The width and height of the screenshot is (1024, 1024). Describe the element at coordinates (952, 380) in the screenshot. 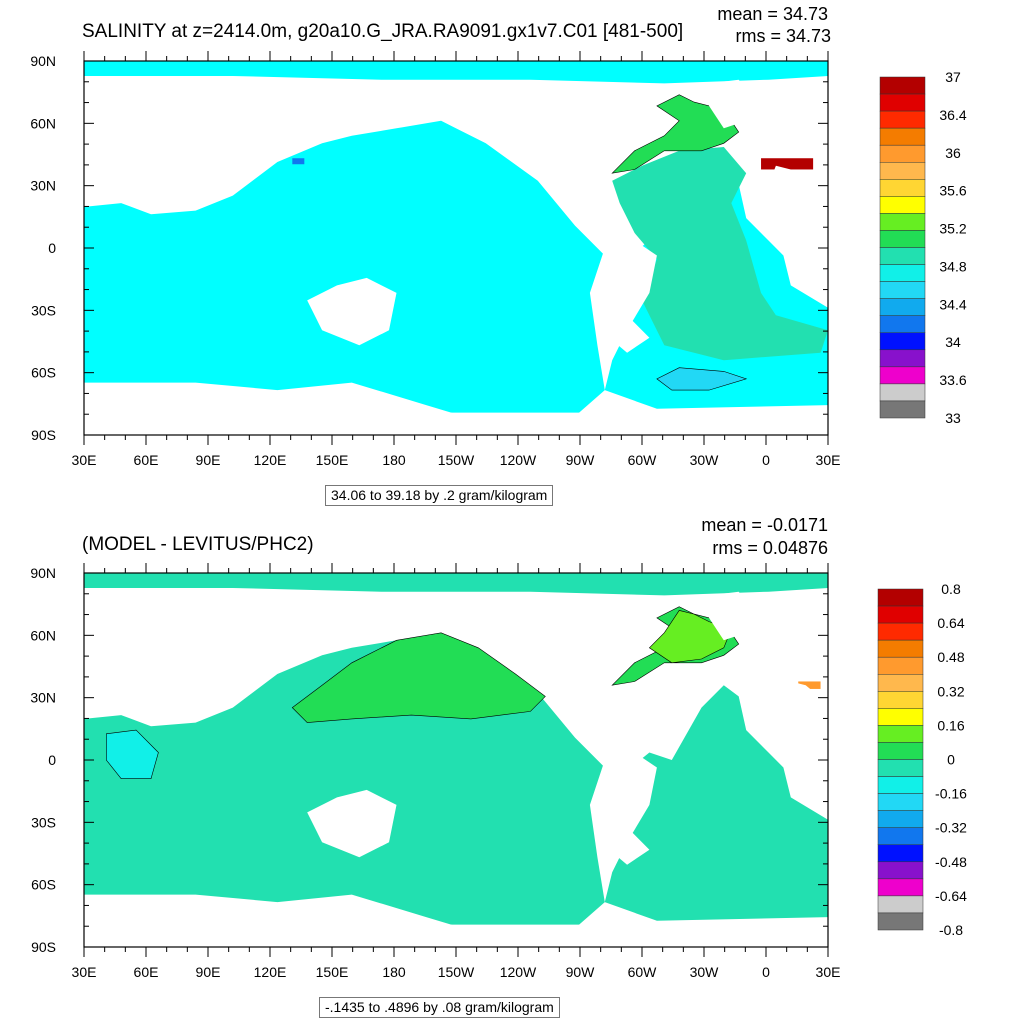

I see `colorbar-label: 33.6` at that location.